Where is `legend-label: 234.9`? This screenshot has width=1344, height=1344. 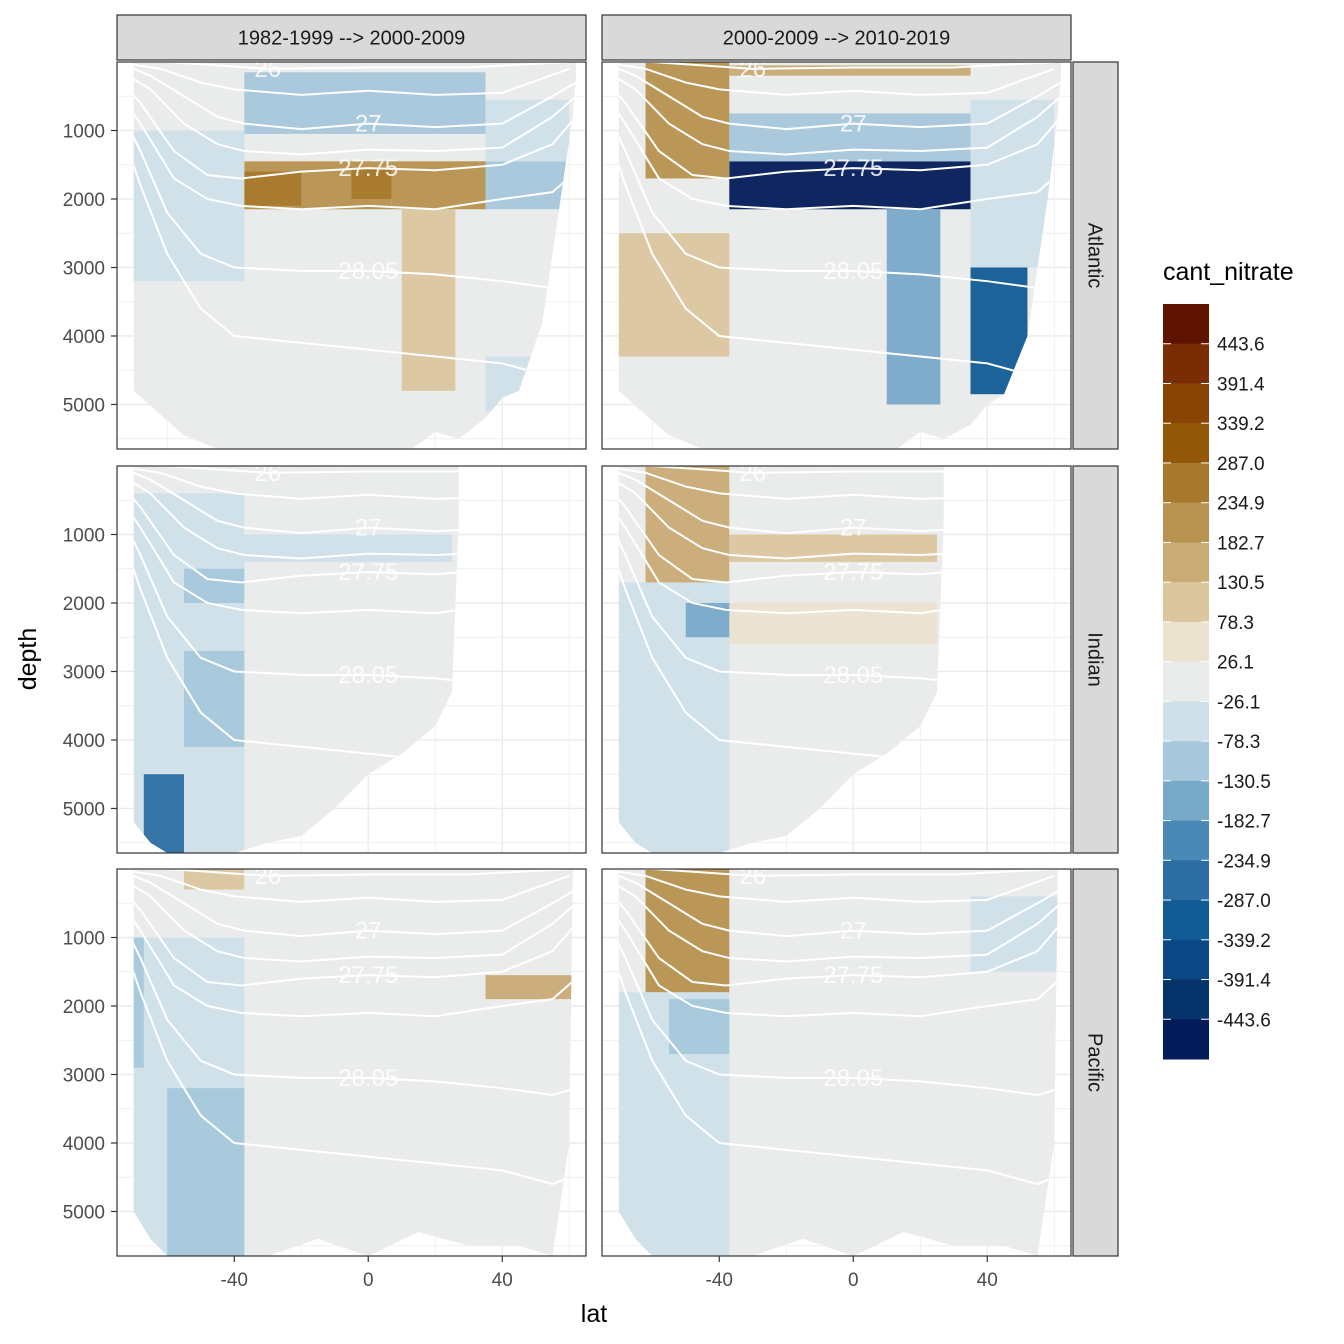 legend-label: 234.9 is located at coordinates (1241, 504).